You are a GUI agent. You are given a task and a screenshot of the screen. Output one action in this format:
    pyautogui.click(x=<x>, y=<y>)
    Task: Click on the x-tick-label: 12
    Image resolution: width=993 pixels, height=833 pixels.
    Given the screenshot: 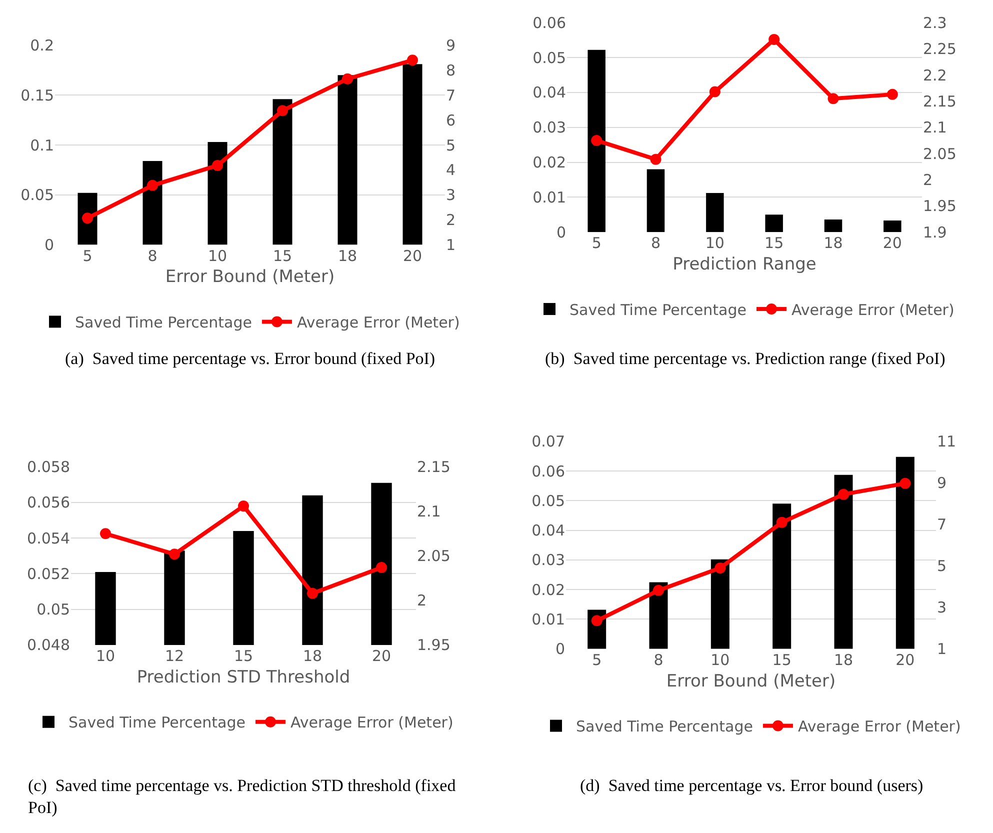 What is the action you would take?
    pyautogui.click(x=174, y=655)
    